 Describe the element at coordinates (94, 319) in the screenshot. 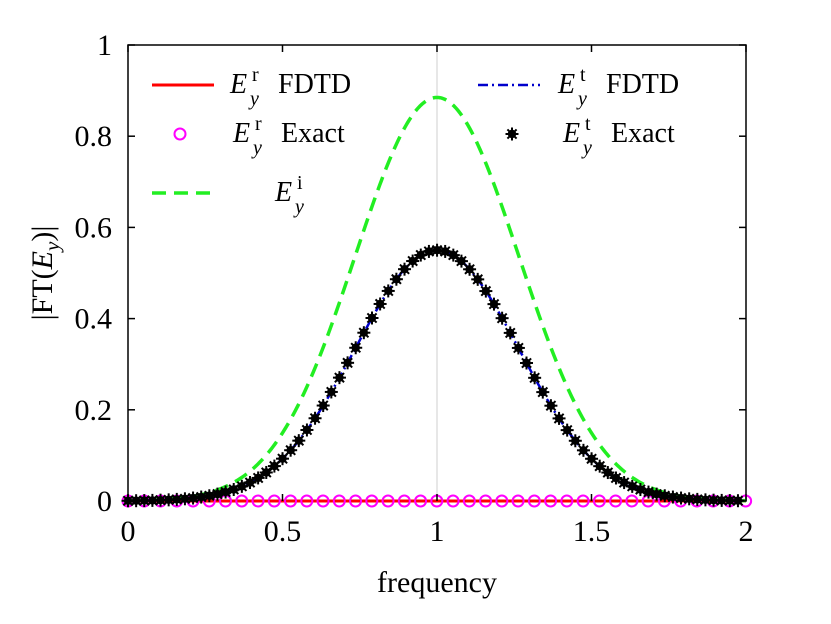

I see `y-tick-label: 0.4` at that location.